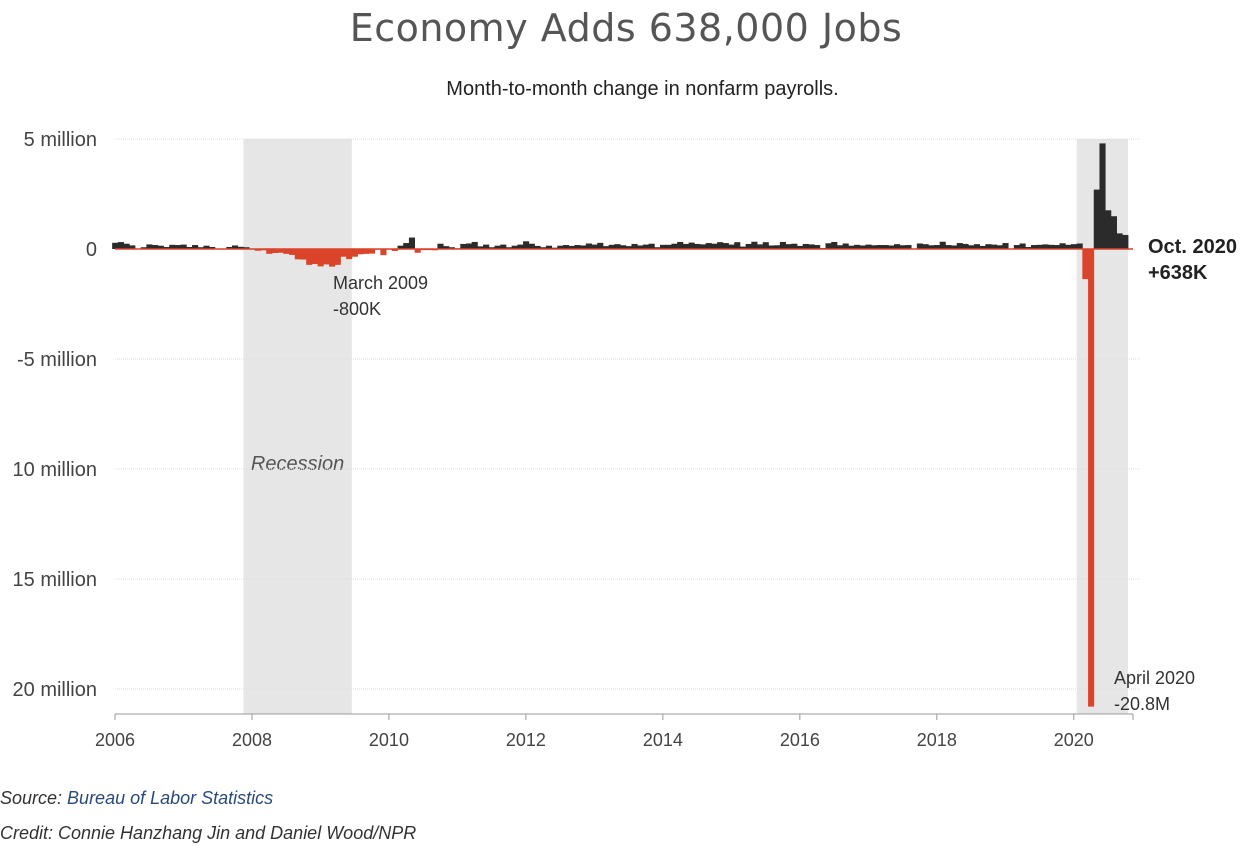 The height and width of the screenshot is (856, 1252). Describe the element at coordinates (1074, 740) in the screenshot. I see `x-tick-label: 2020` at that location.